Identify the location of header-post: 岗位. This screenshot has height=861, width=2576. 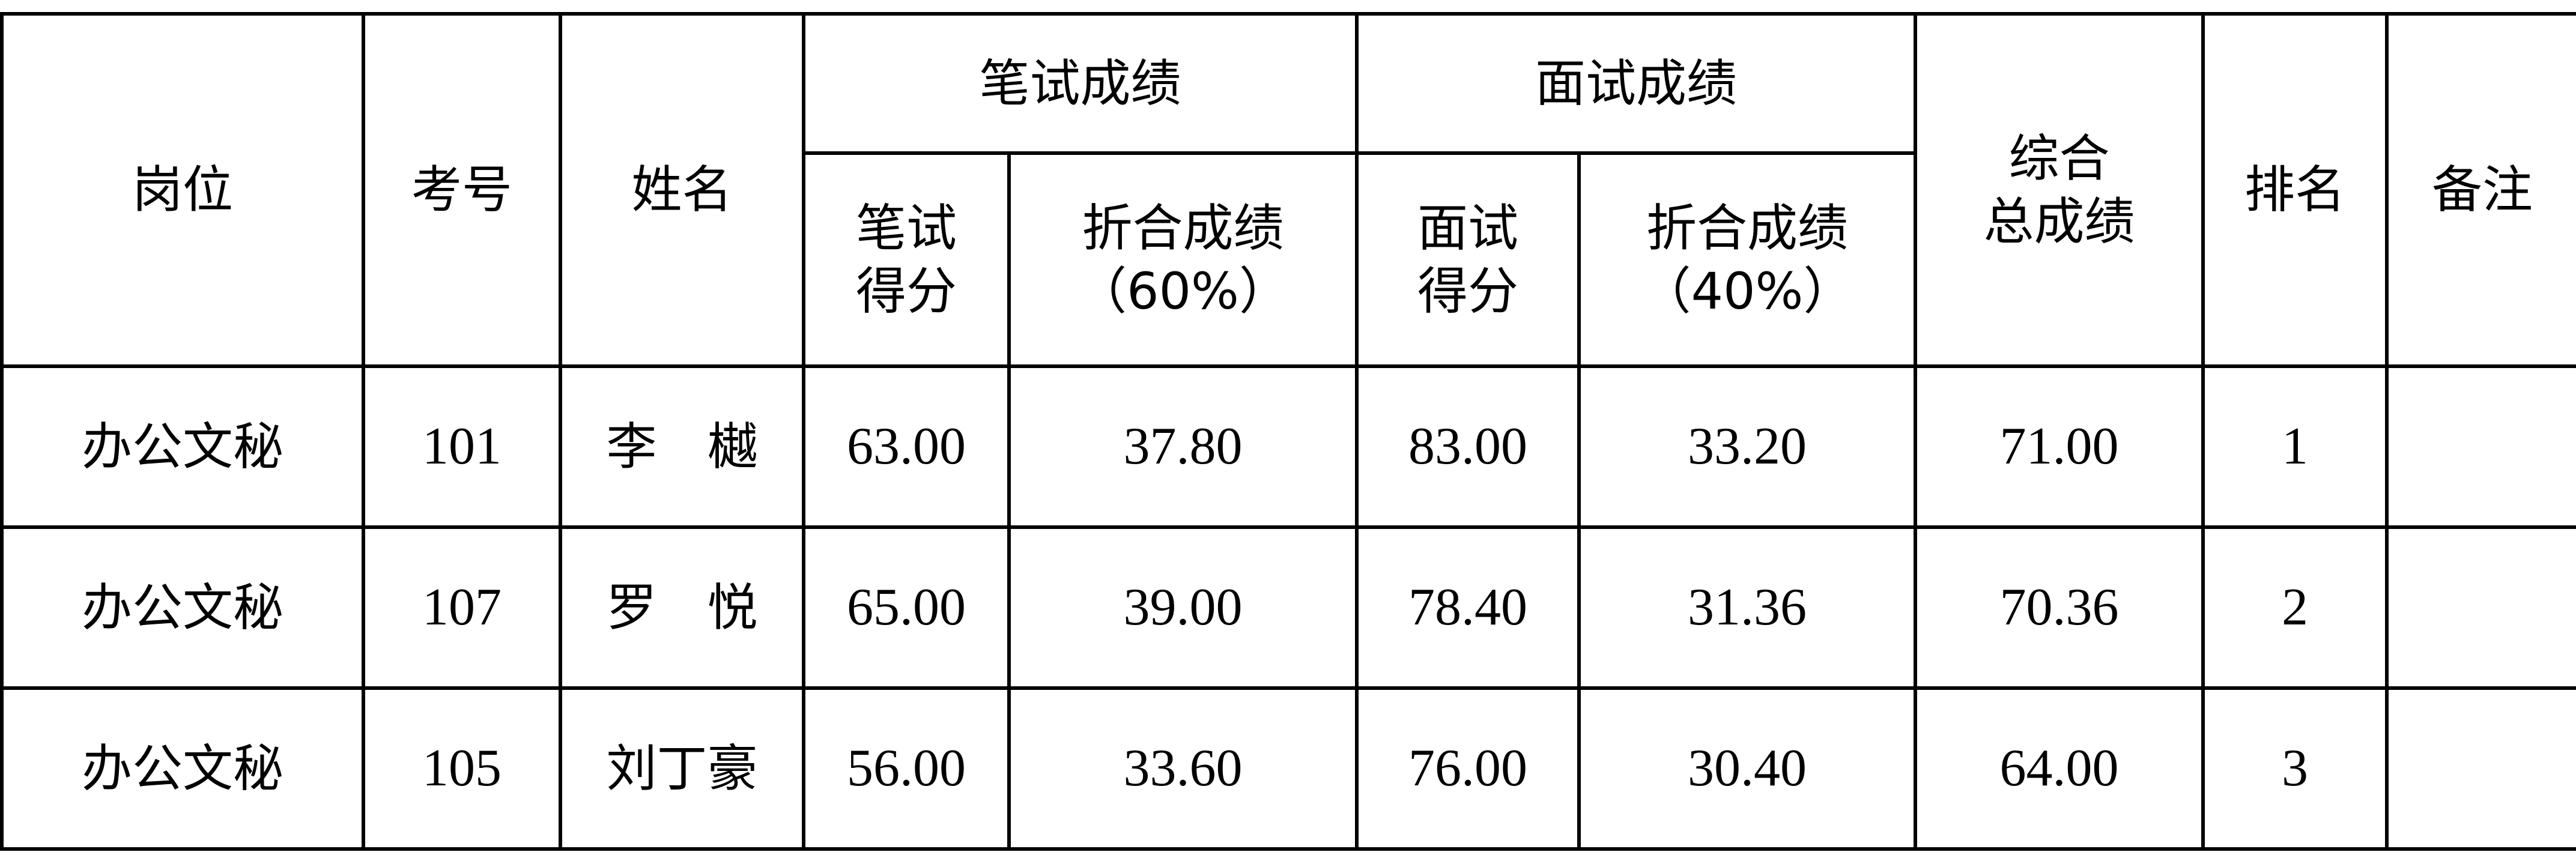
(182, 190).